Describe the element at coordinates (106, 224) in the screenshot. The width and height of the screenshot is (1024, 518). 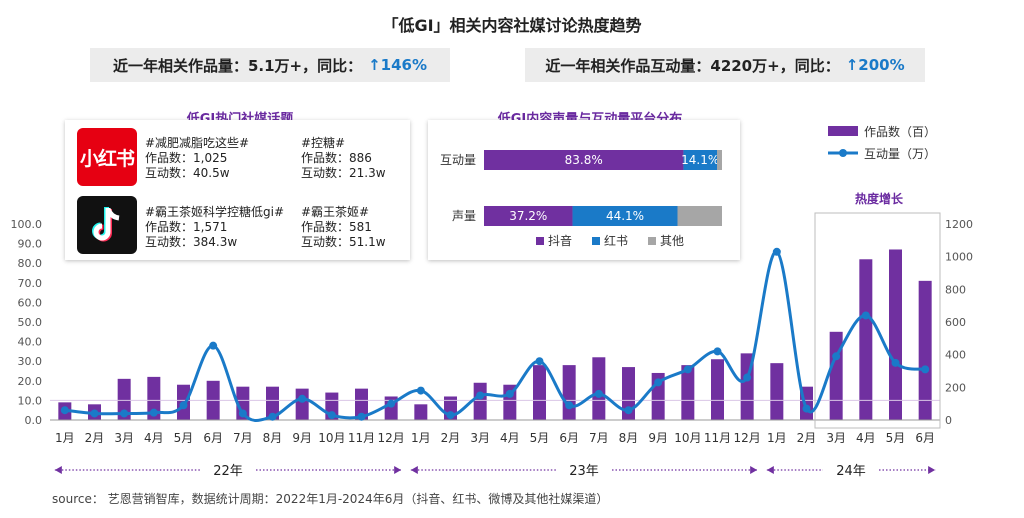
I see `douyin-icon` at that location.